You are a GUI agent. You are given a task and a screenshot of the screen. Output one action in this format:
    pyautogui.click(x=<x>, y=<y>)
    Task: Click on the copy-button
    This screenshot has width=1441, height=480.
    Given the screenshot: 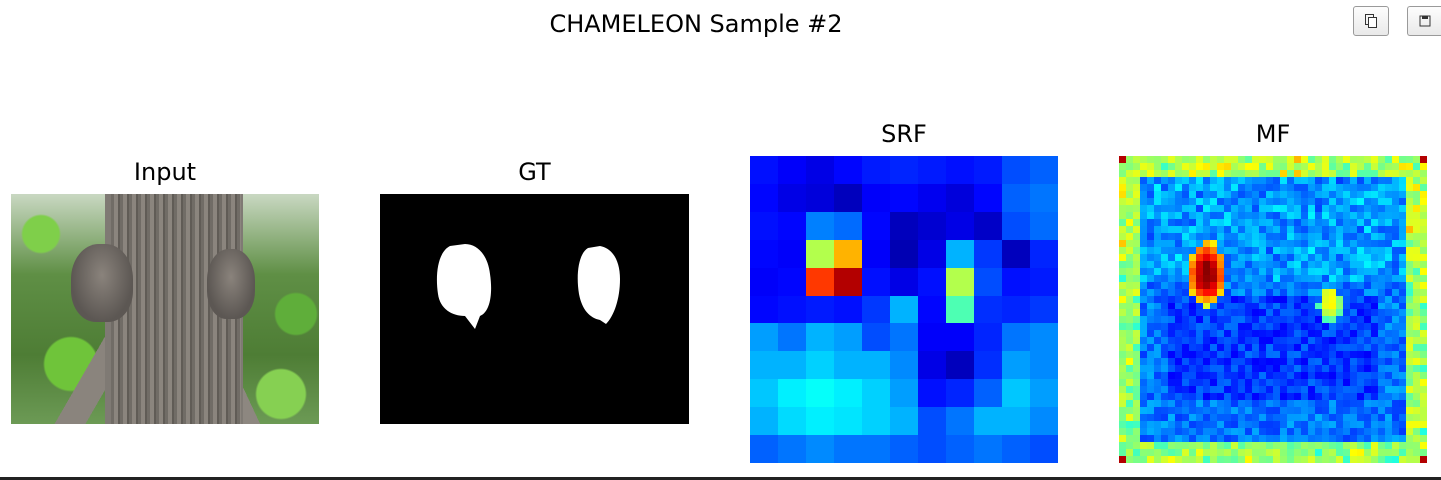 What is the action you would take?
    pyautogui.click(x=1371, y=21)
    